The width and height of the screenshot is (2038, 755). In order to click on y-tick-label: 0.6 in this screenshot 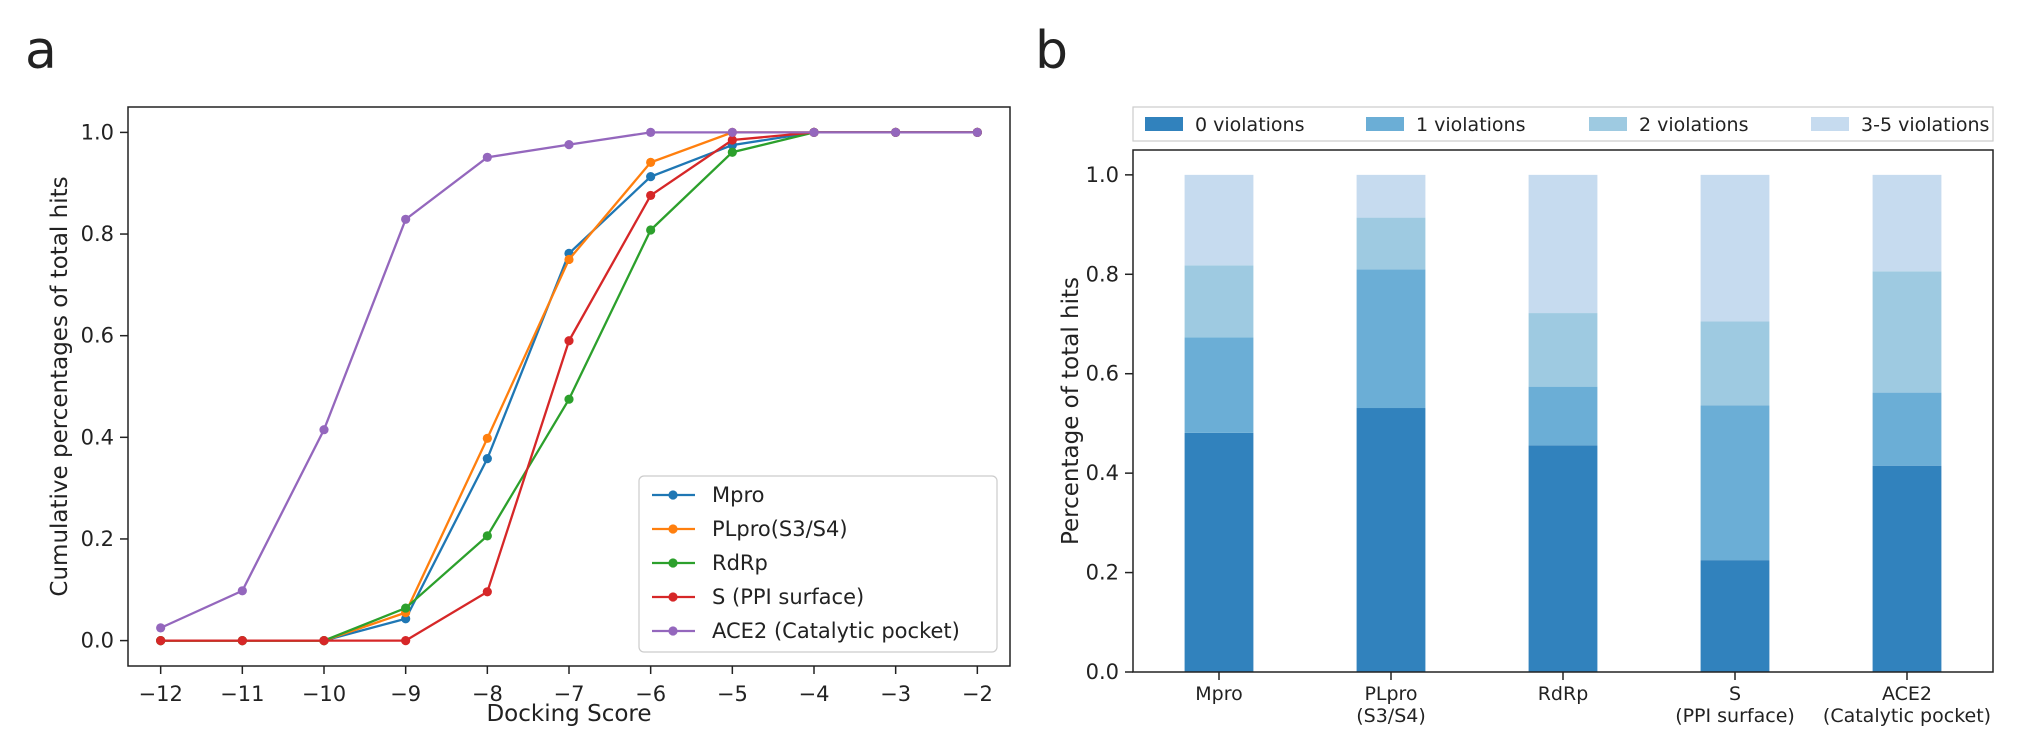, I will do `click(97, 336)`.